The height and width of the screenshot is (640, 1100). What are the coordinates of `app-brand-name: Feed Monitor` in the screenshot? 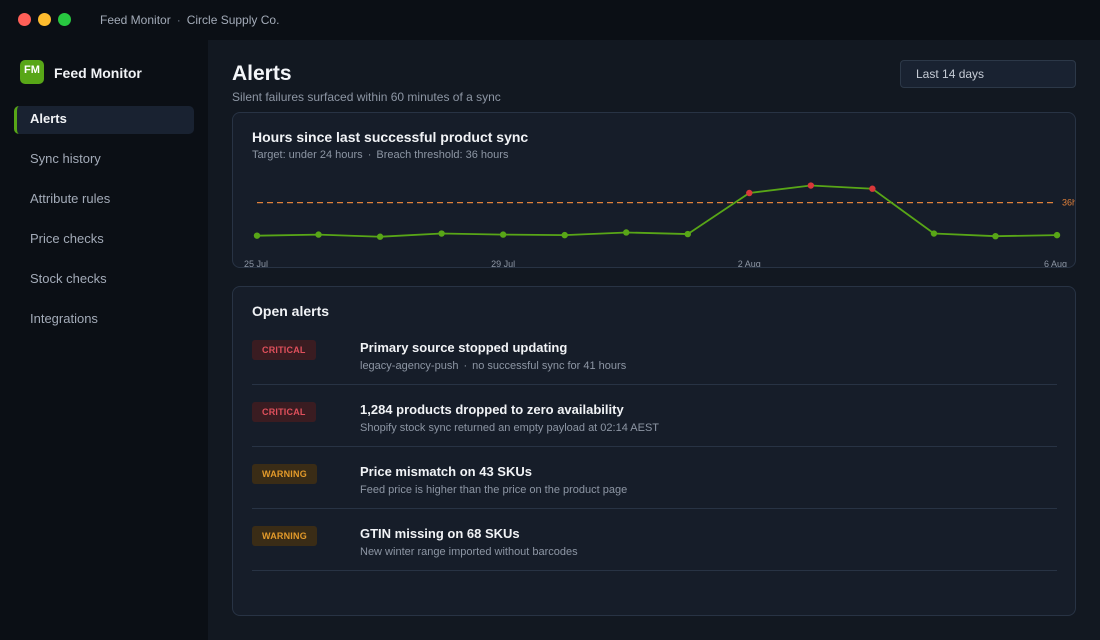 It's located at (98, 73).